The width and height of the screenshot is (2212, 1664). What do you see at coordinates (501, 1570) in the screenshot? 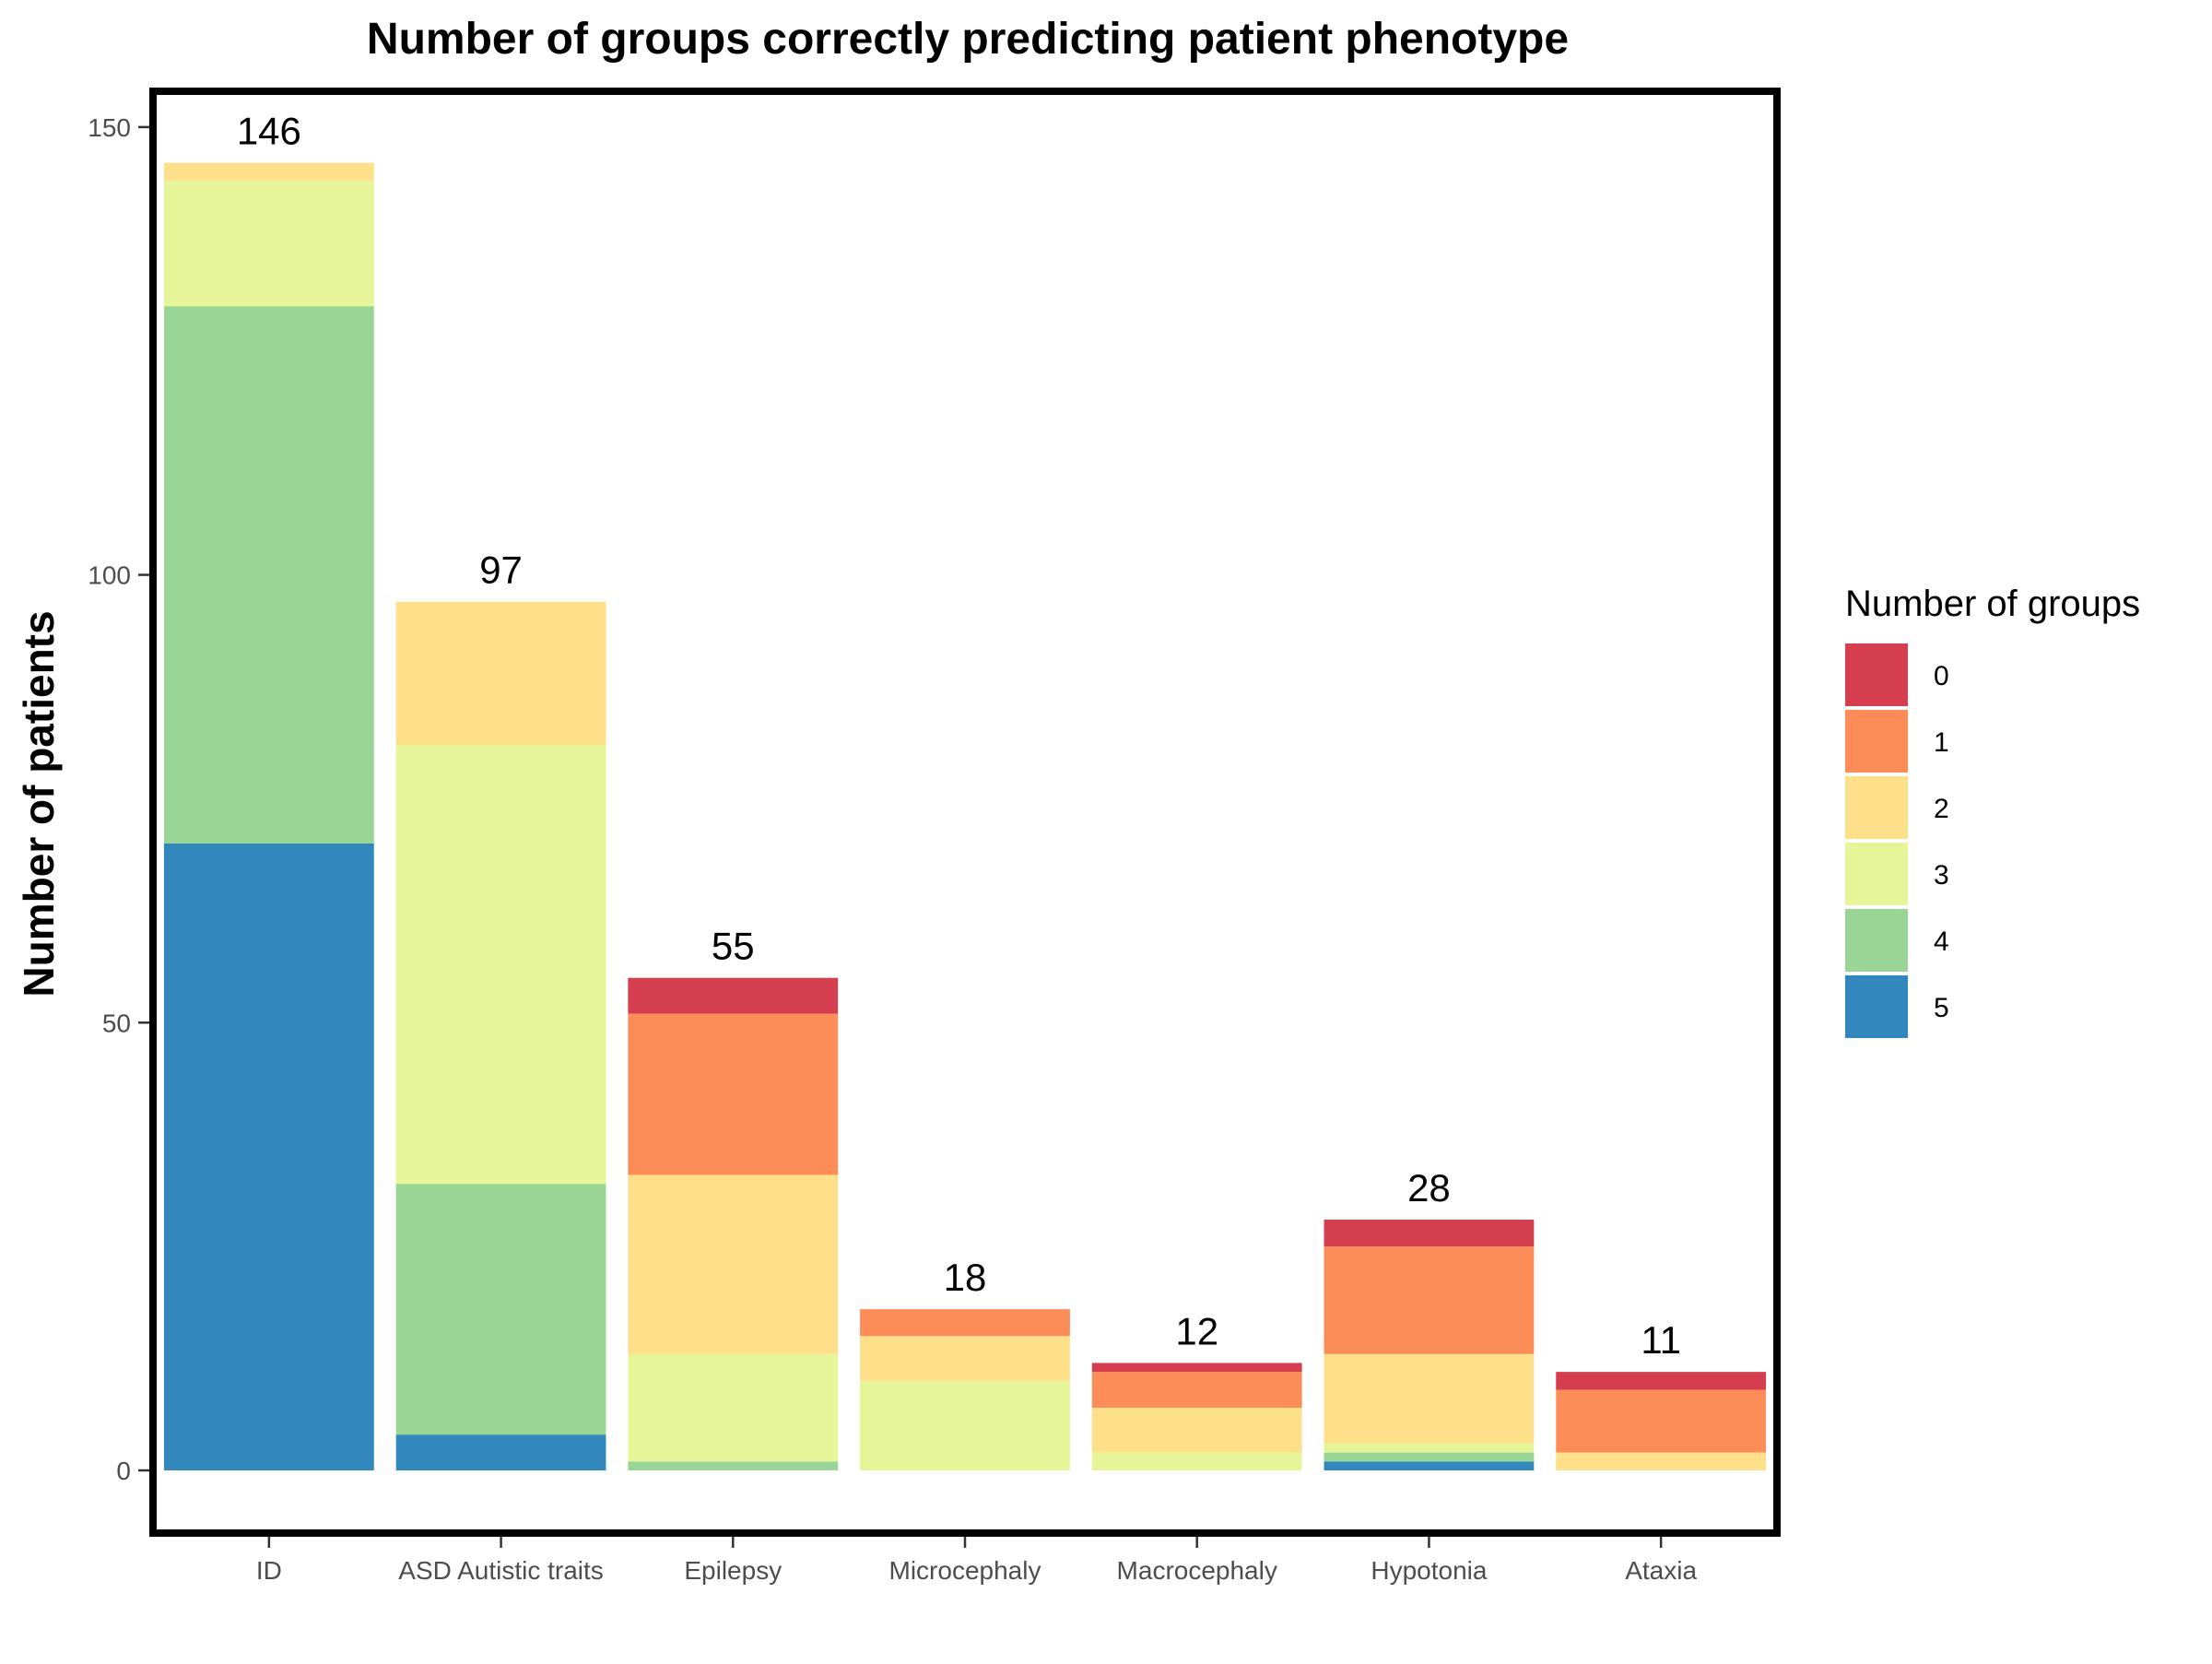
I see `x-tick-label-asd-autistic-traits: ASD Autistic traits` at bounding box center [501, 1570].